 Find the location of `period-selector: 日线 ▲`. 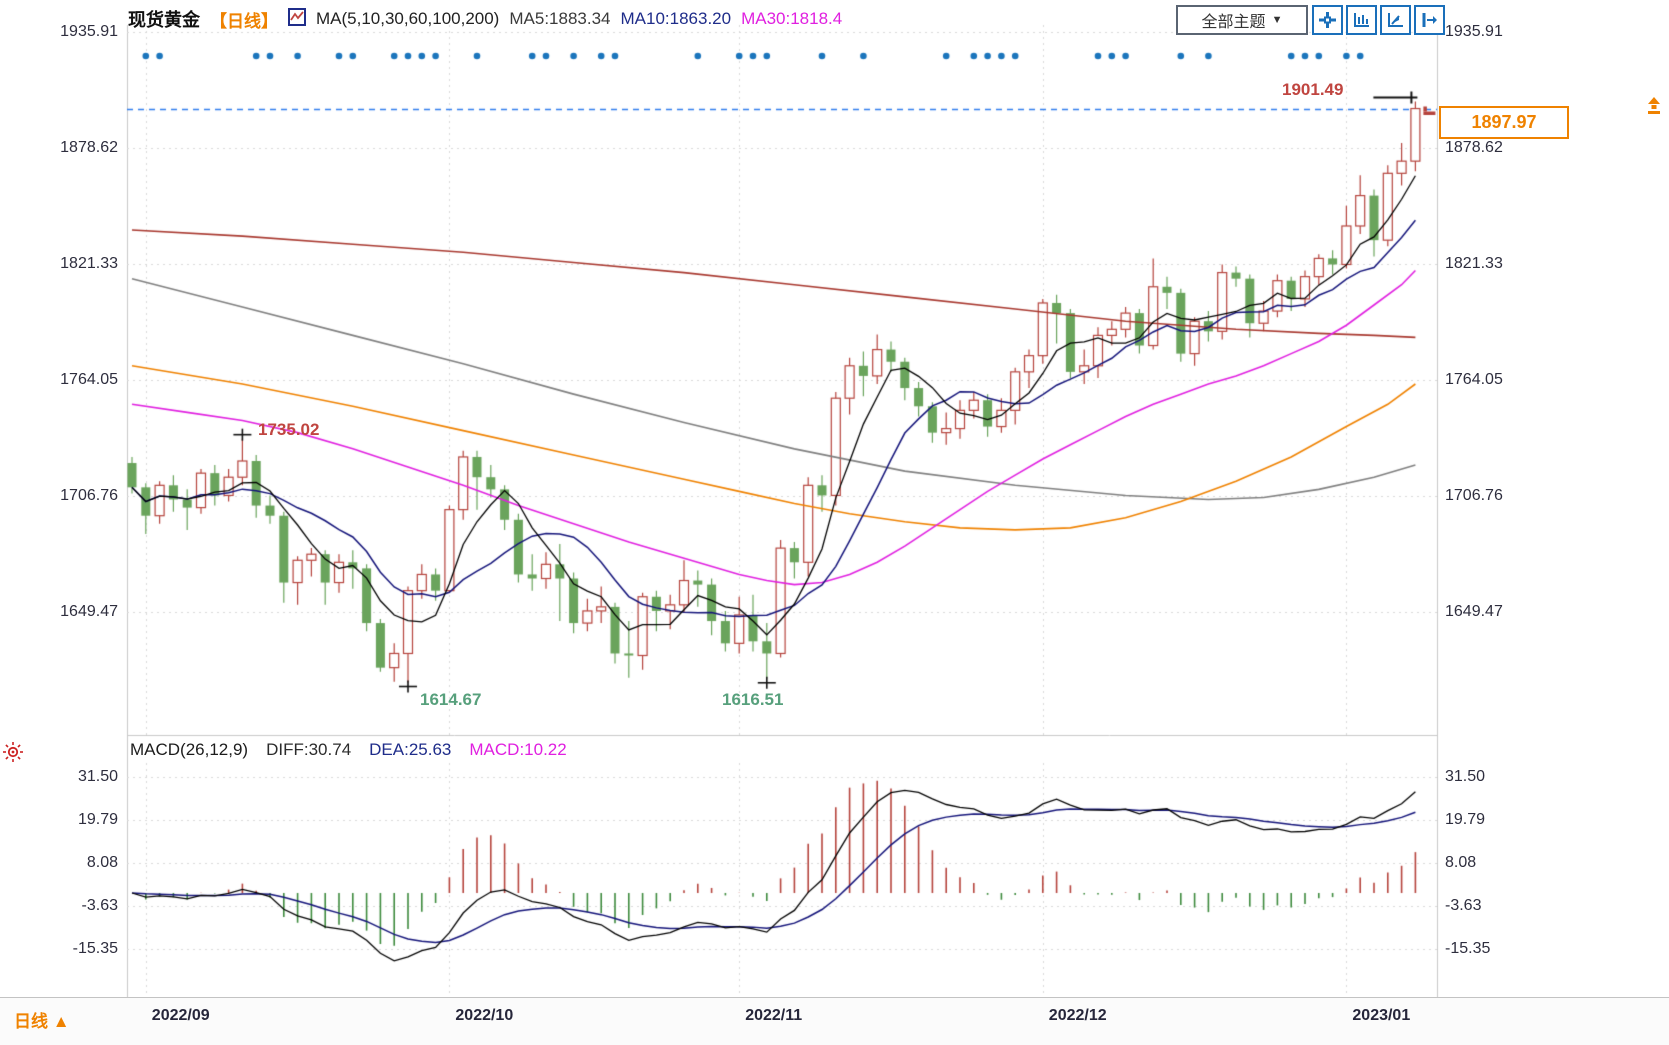

period-selector: 日线 ▲ is located at coordinates (42, 1019).